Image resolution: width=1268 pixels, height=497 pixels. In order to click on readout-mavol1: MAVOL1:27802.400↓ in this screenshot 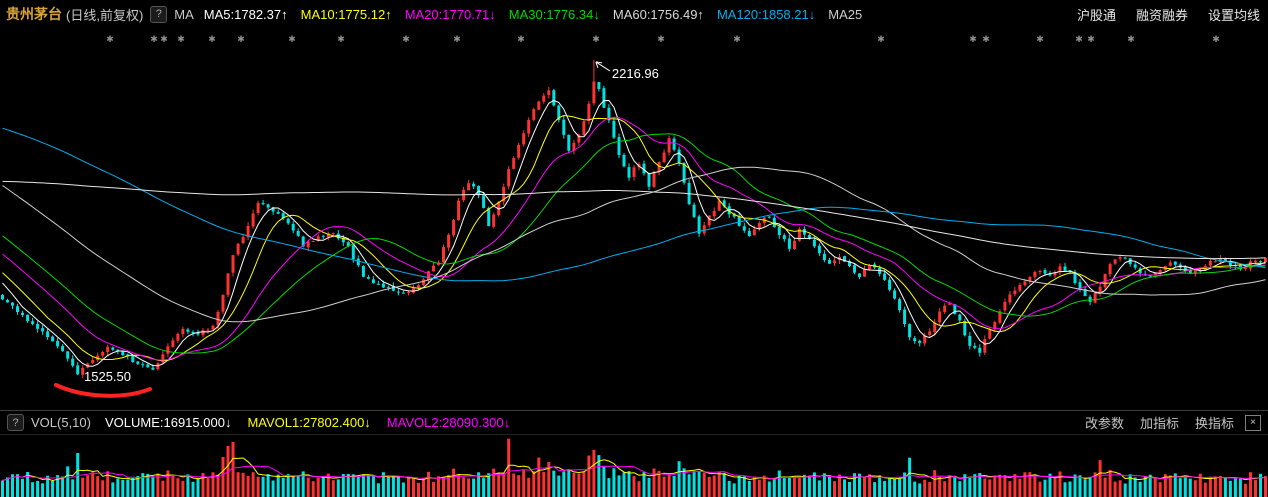, I will do `click(309, 422)`.